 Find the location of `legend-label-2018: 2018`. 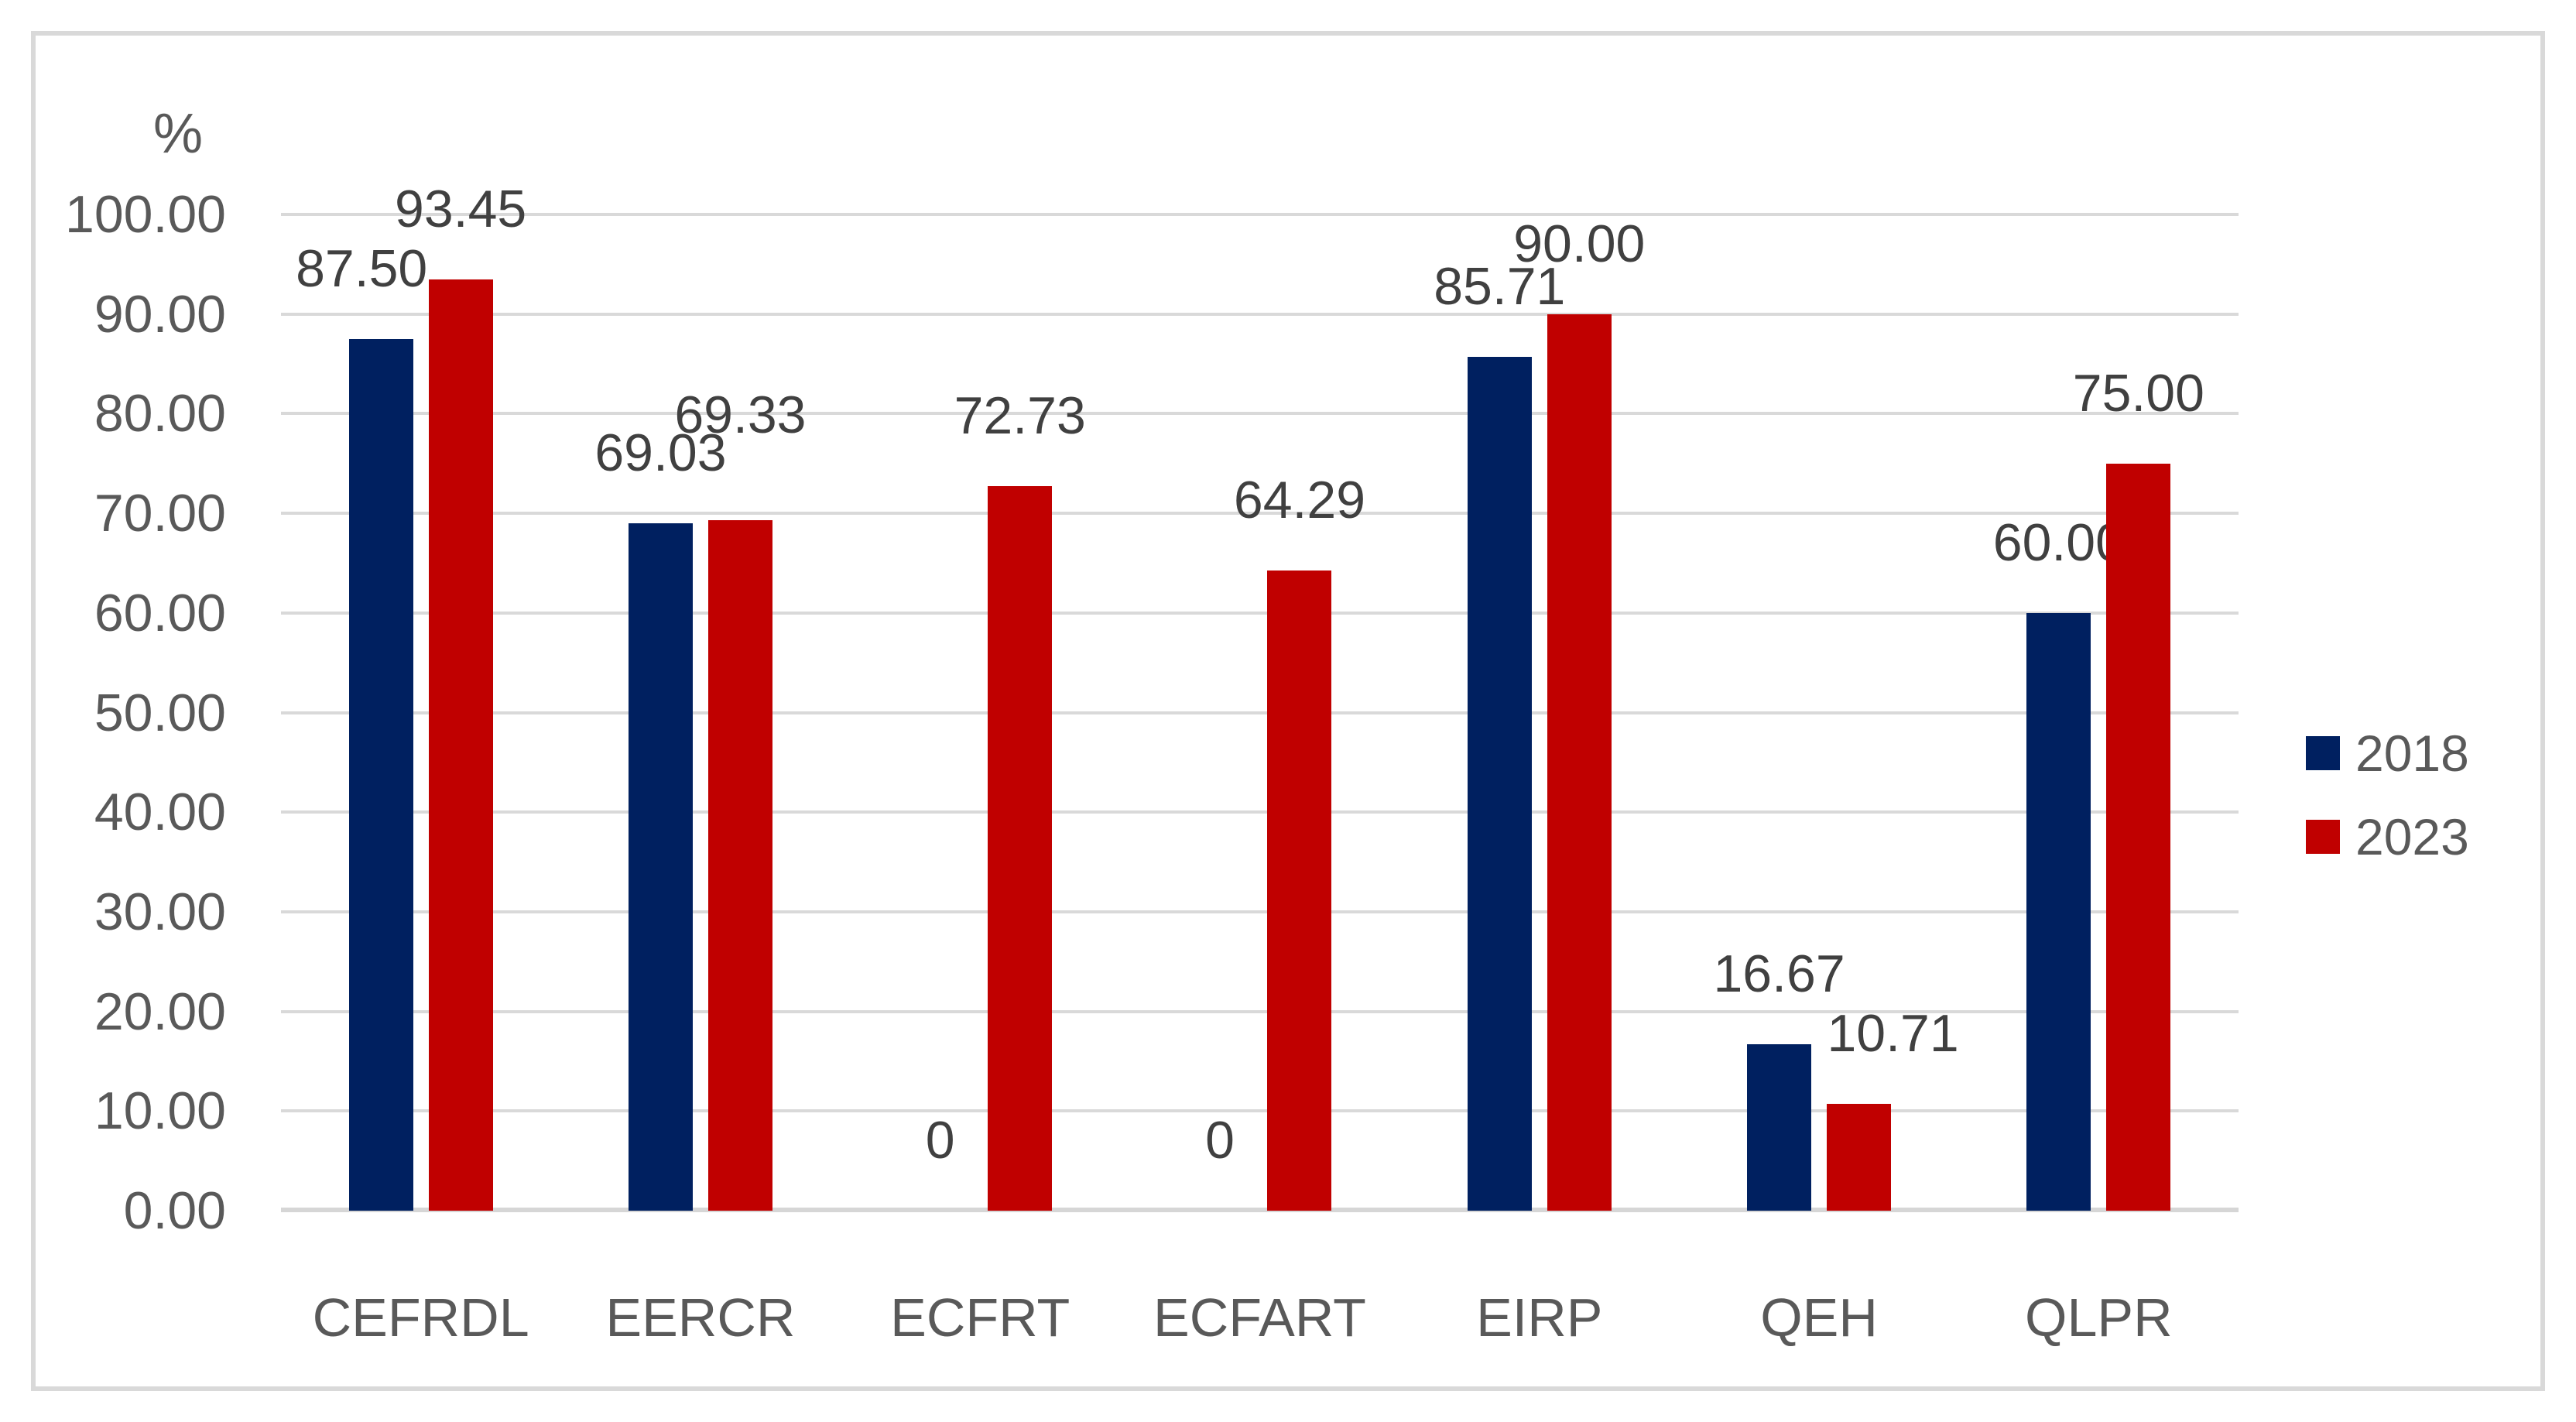

legend-label-2018: 2018 is located at coordinates (2412, 753).